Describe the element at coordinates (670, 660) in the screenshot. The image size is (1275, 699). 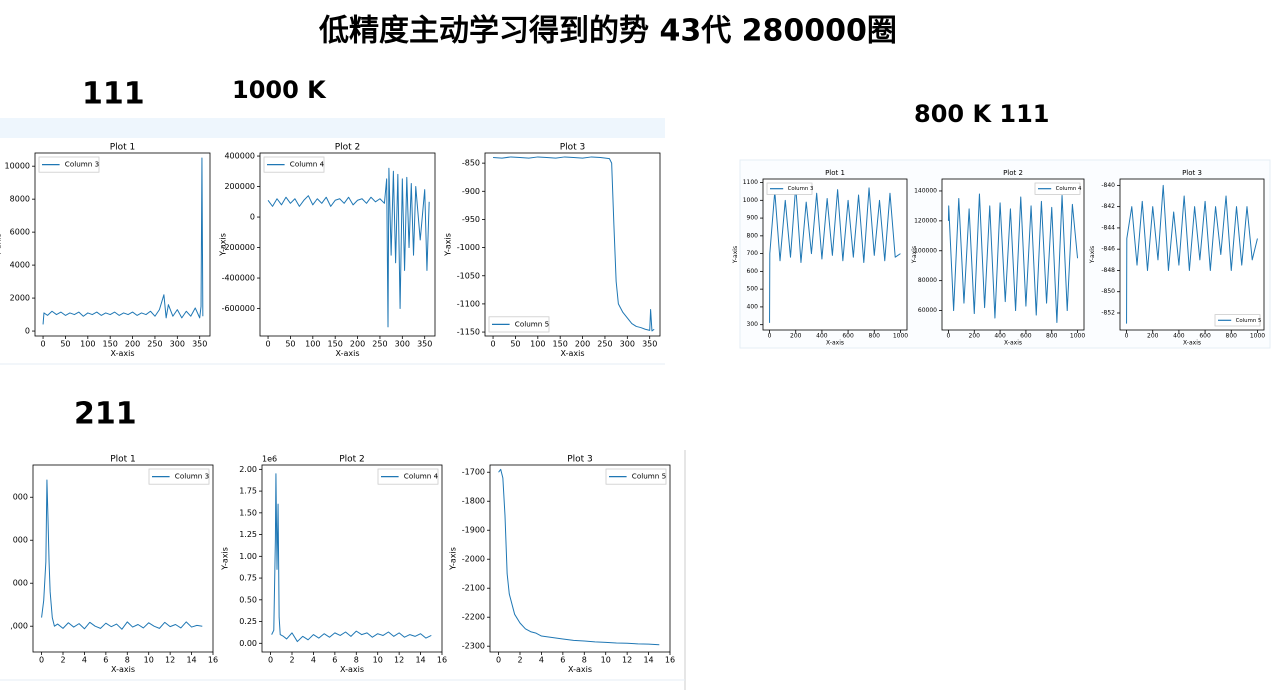
I see `x-tick-label: 16` at that location.